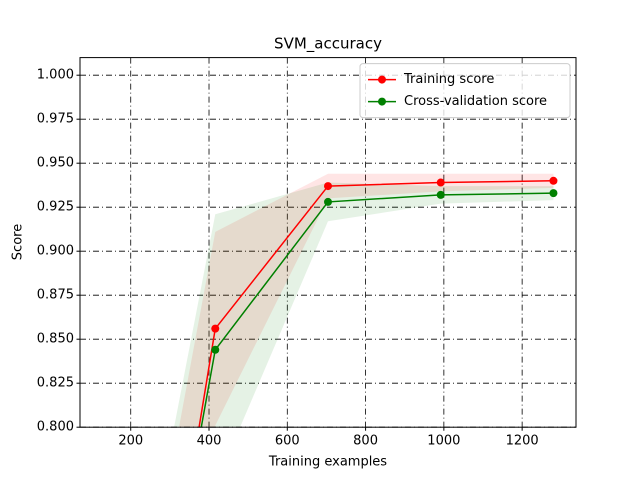 The image size is (640, 480). I want to click on y-tick-label: 0.950, so click(55, 163).